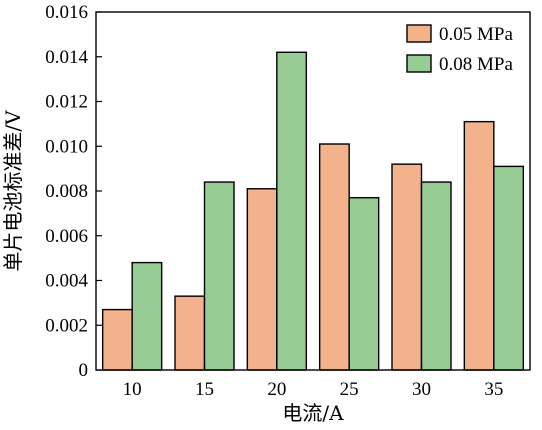 The height and width of the screenshot is (430, 542). I want to click on x-axis-title: 电流/A, so click(313, 413).